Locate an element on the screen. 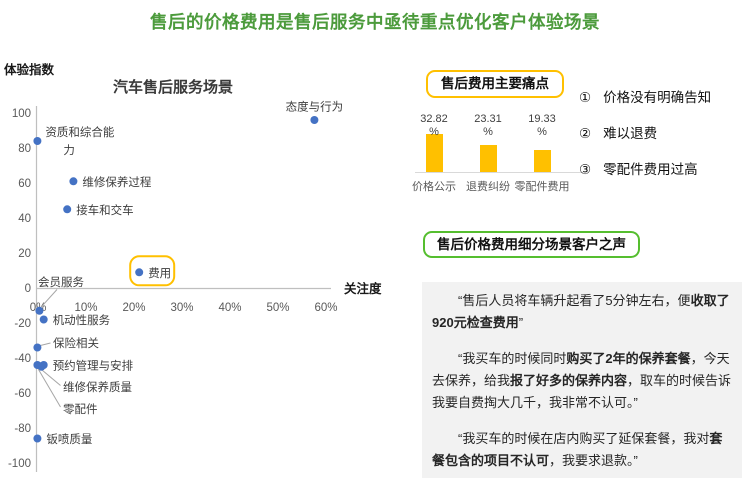 This screenshot has width=750, height=490. voice-title: 售后价格费用细分场景客户之声 is located at coordinates (531, 244).